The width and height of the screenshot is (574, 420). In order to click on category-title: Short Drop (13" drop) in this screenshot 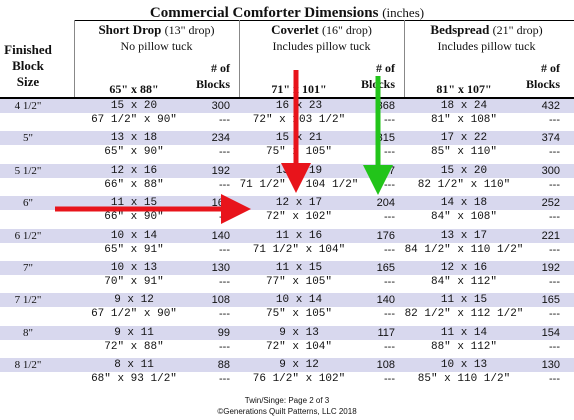, I will do `click(156, 30)`.